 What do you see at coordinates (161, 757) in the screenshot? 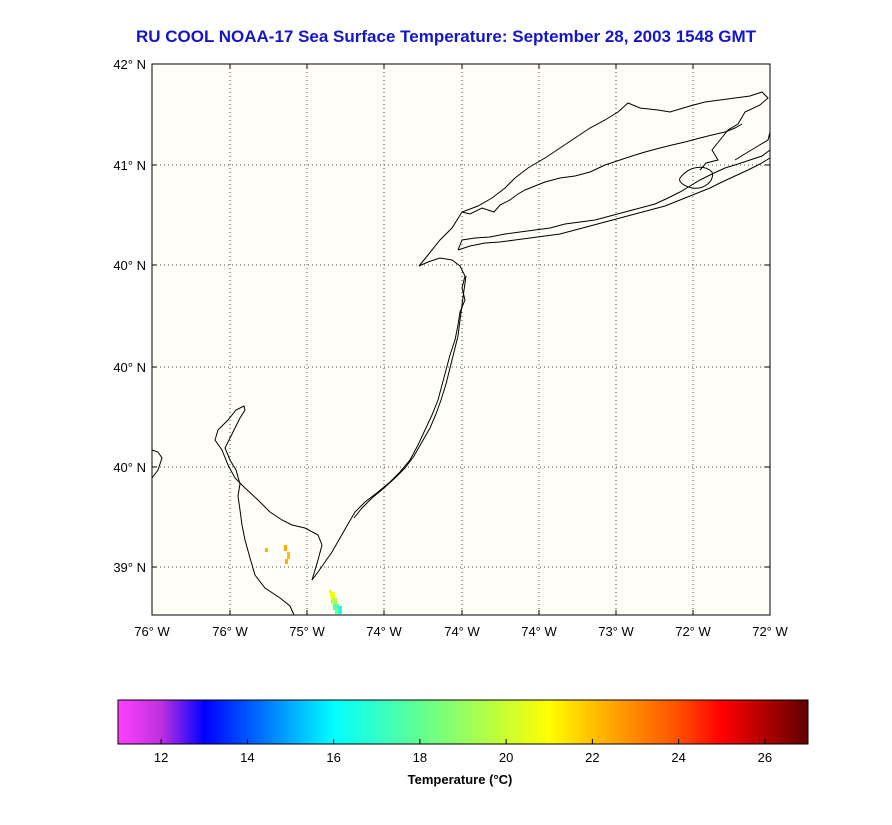
I see `colorbar-tick-label: 12` at bounding box center [161, 757].